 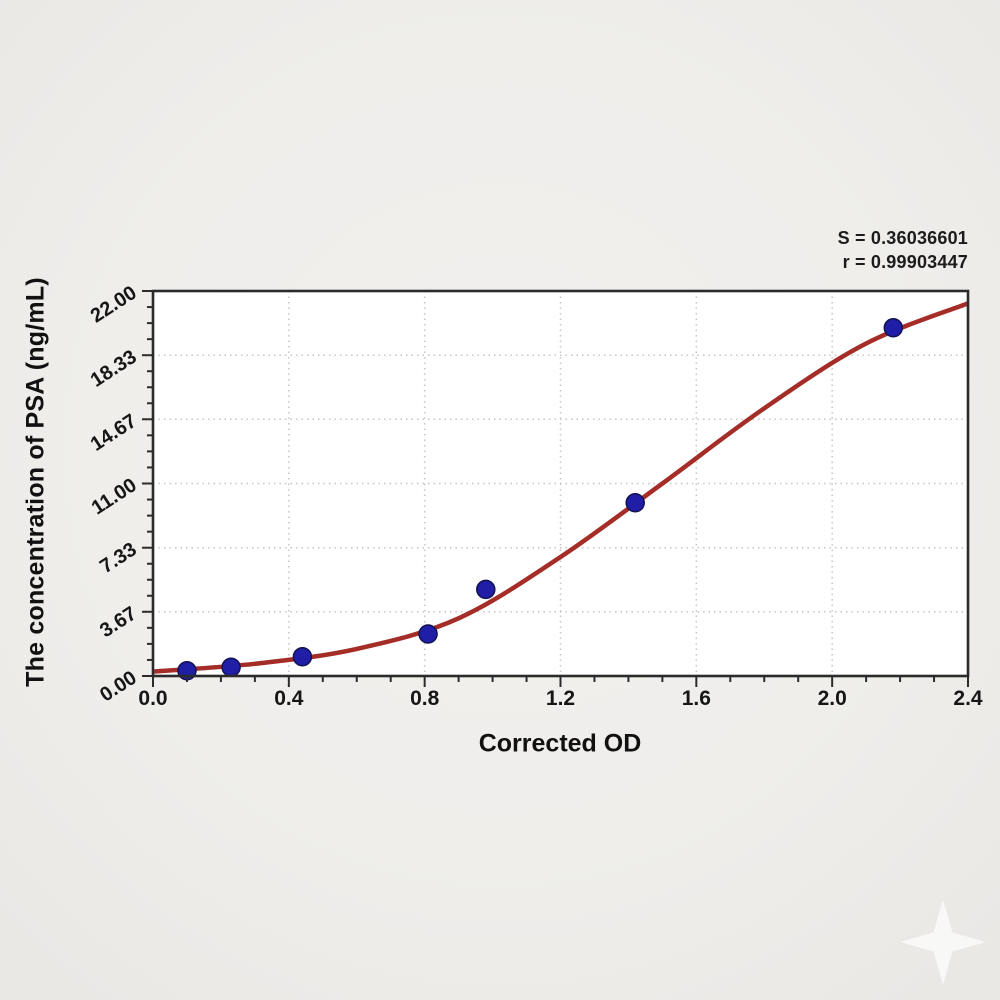 I want to click on x-tick-label: 1.2, so click(x=560, y=698).